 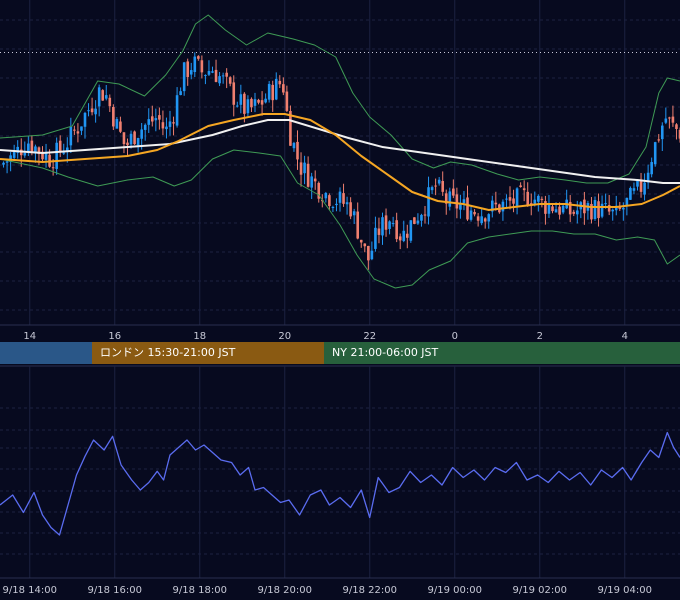 I want to click on osc-tick-label-7: 9/19 04:00, so click(x=625, y=590).